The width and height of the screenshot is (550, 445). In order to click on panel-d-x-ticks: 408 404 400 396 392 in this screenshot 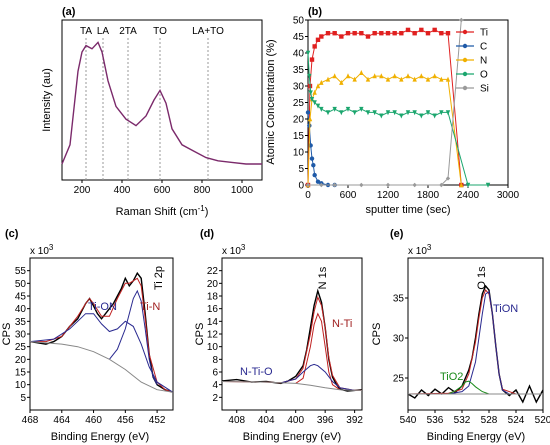, I will do `click(295, 418)`.